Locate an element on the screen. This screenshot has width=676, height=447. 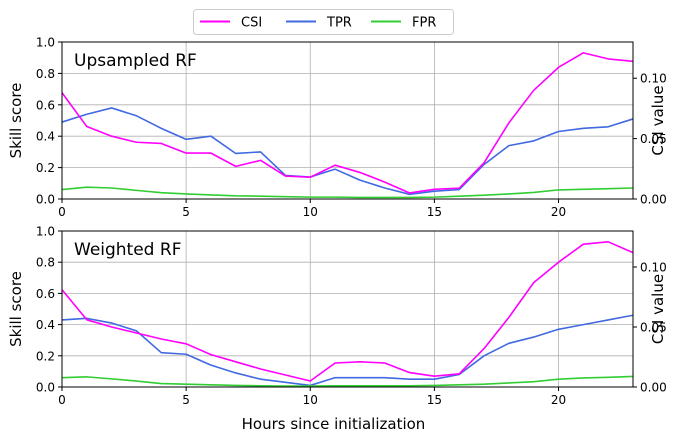
series-line-fpr is located at coordinates (347, 192).